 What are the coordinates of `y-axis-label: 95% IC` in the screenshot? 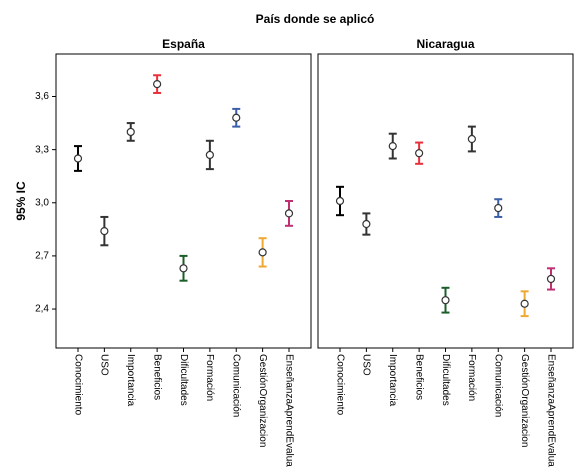 It's located at (21, 201).